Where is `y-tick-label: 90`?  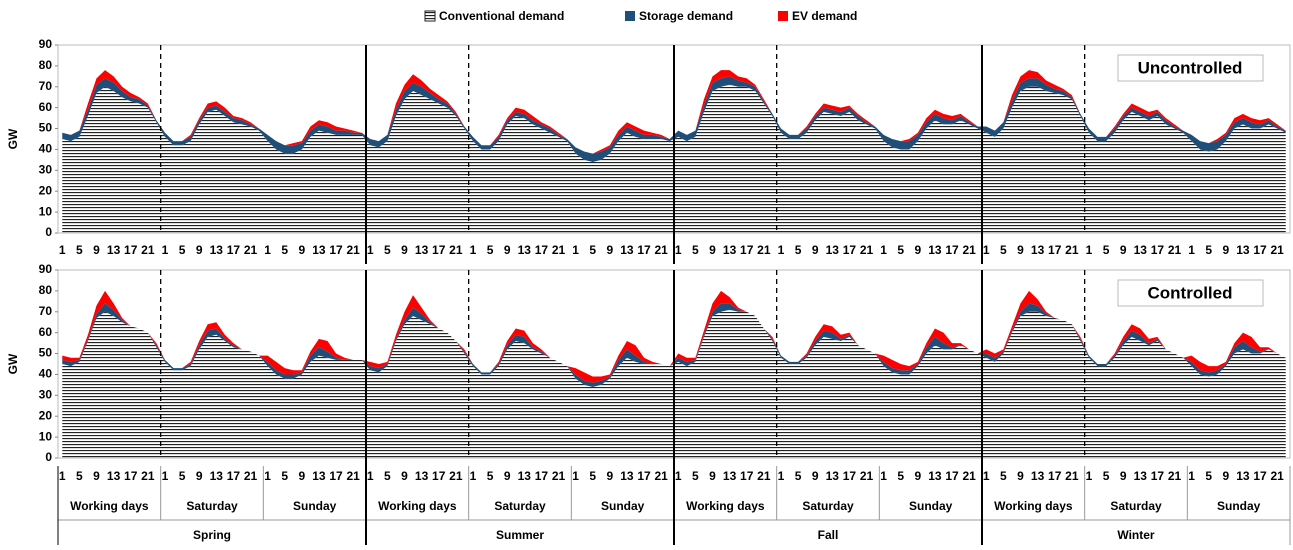
y-tick-label: 90 is located at coordinates (46, 269).